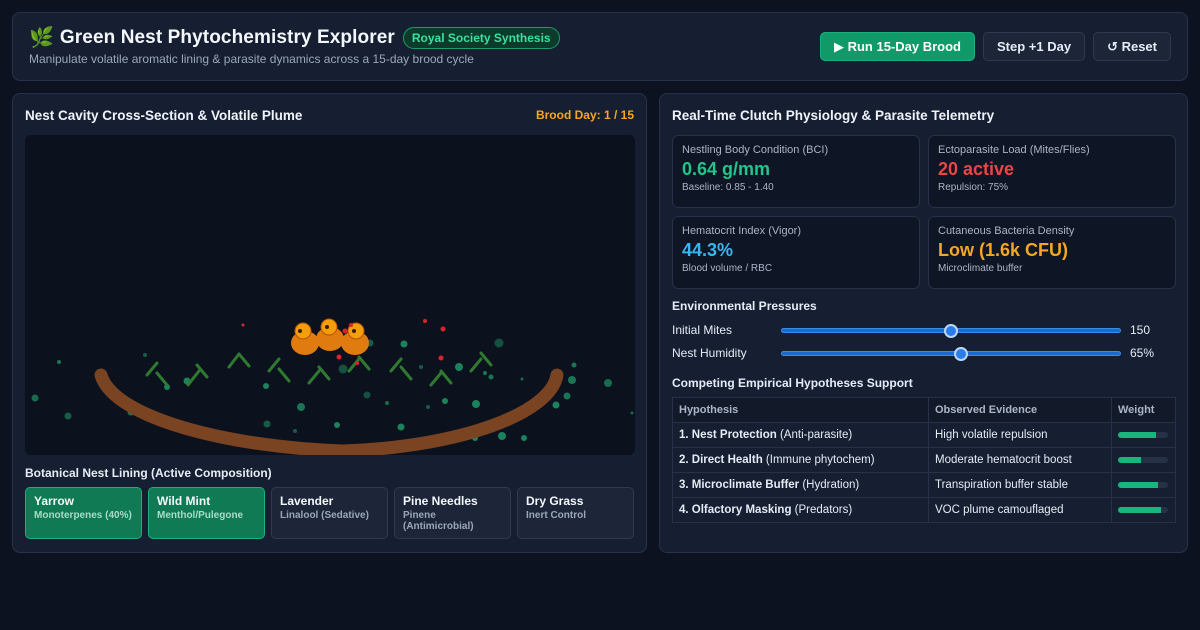  Describe the element at coordinates (1020, 485) in the screenshot. I see `evidence-cell: Transpiration buffer stable` at that location.